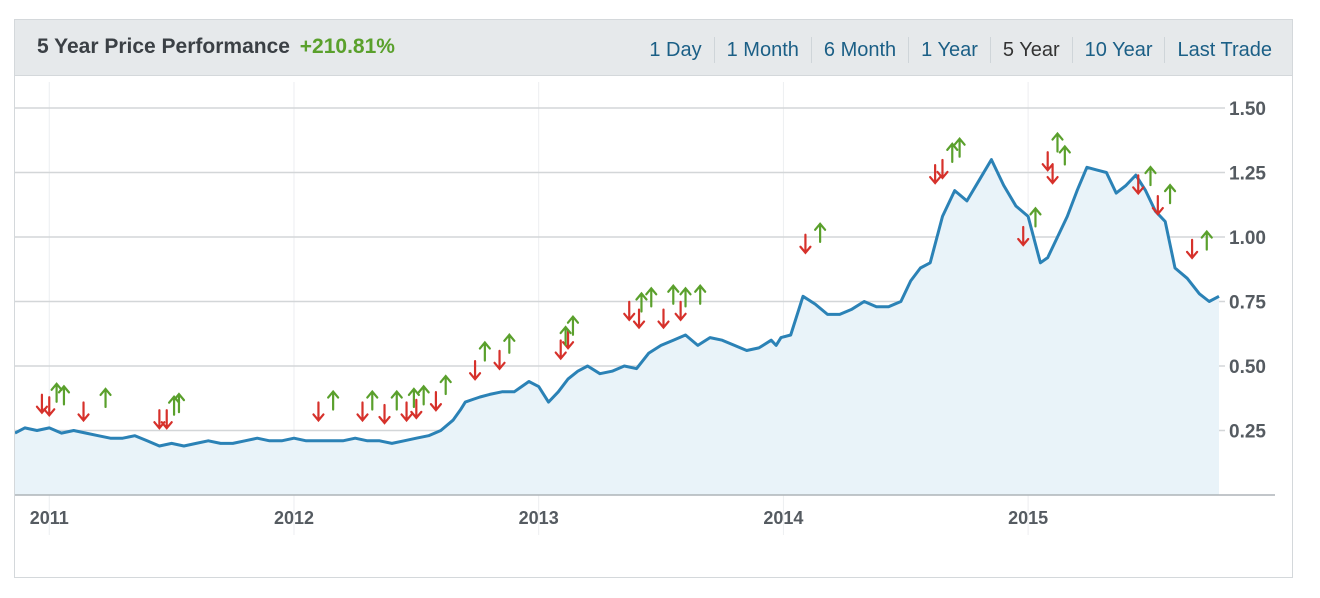 The image size is (1320, 598). What do you see at coordinates (763, 50) in the screenshot?
I see `range-1-month: 1 Month` at bounding box center [763, 50].